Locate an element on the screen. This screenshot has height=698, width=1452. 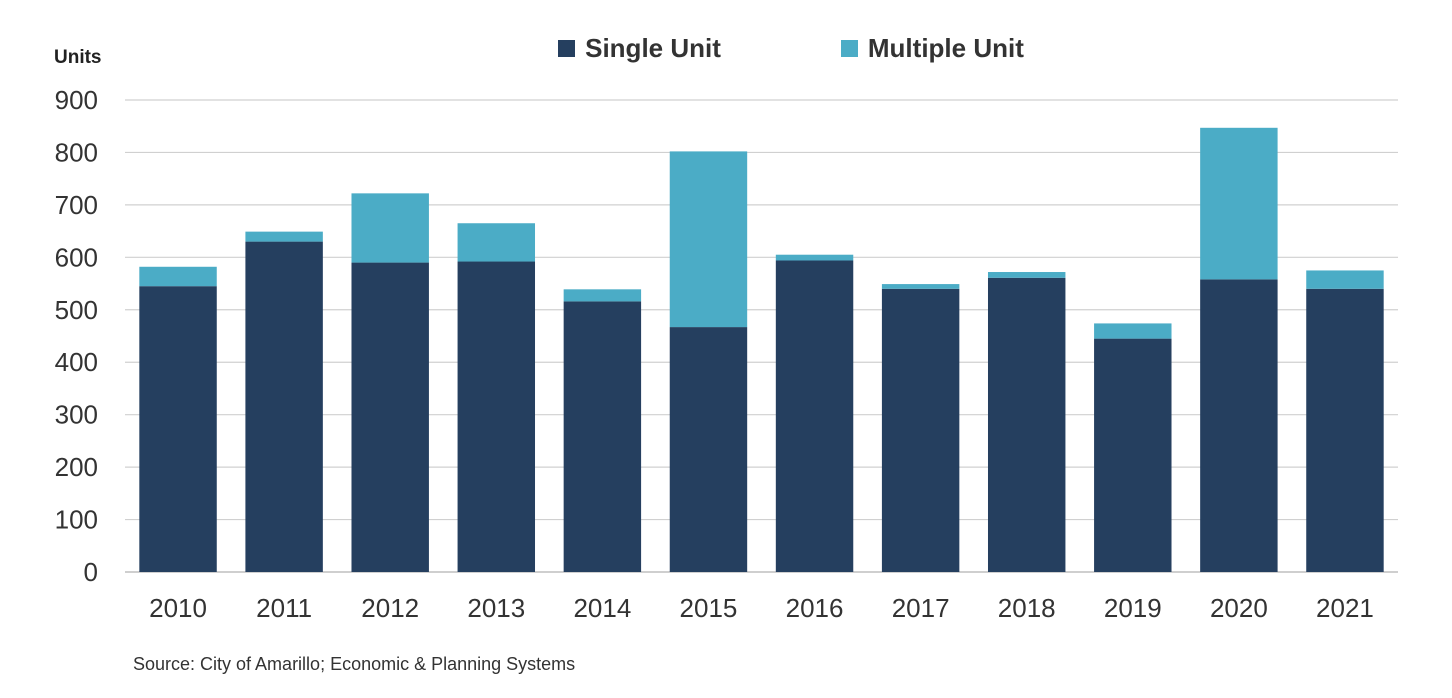
legend-label-multiple-unit: Multiple Unit is located at coordinates (945, 48).